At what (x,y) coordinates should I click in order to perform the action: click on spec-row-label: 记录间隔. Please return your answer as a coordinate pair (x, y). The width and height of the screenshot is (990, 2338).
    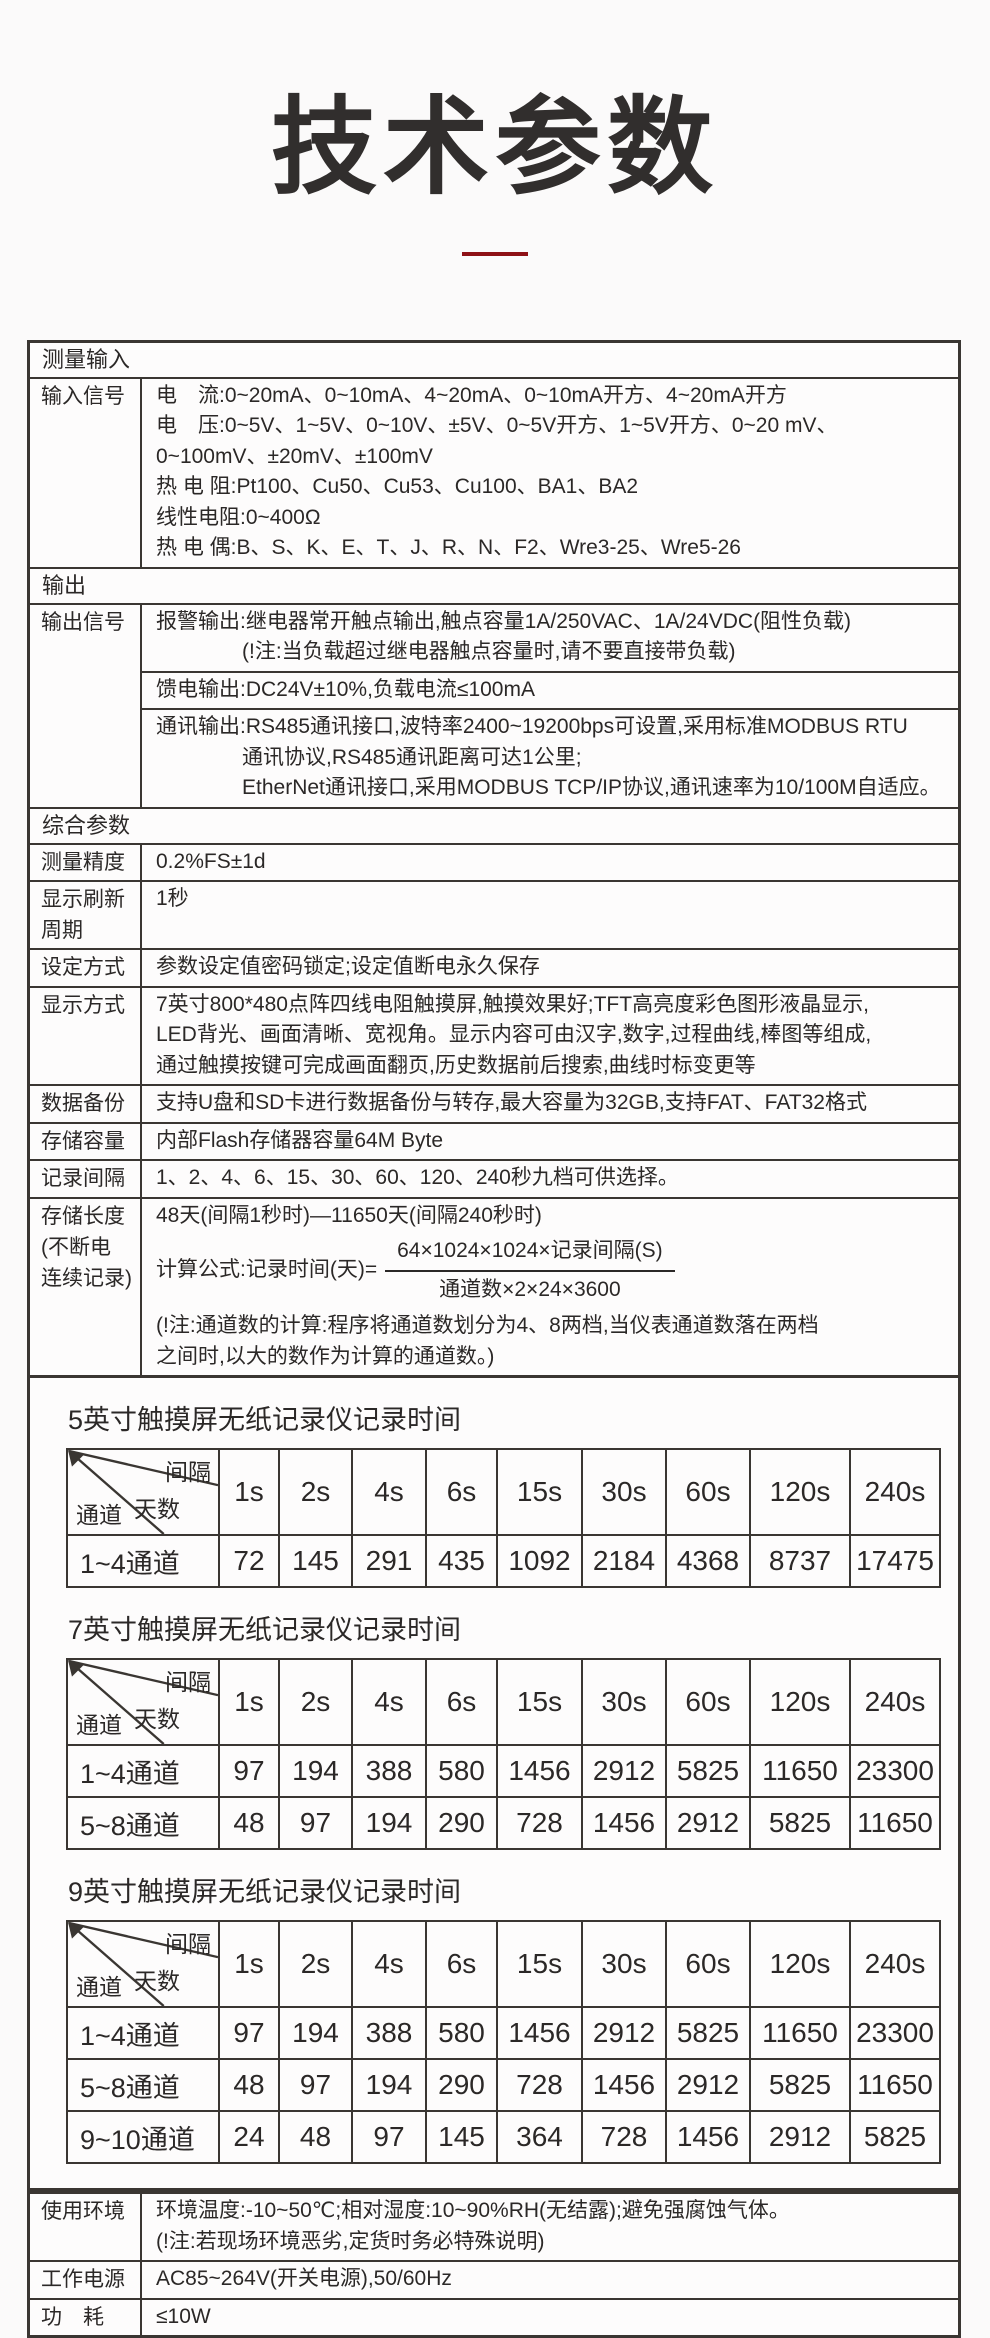
    Looking at the image, I should click on (86, 1179).